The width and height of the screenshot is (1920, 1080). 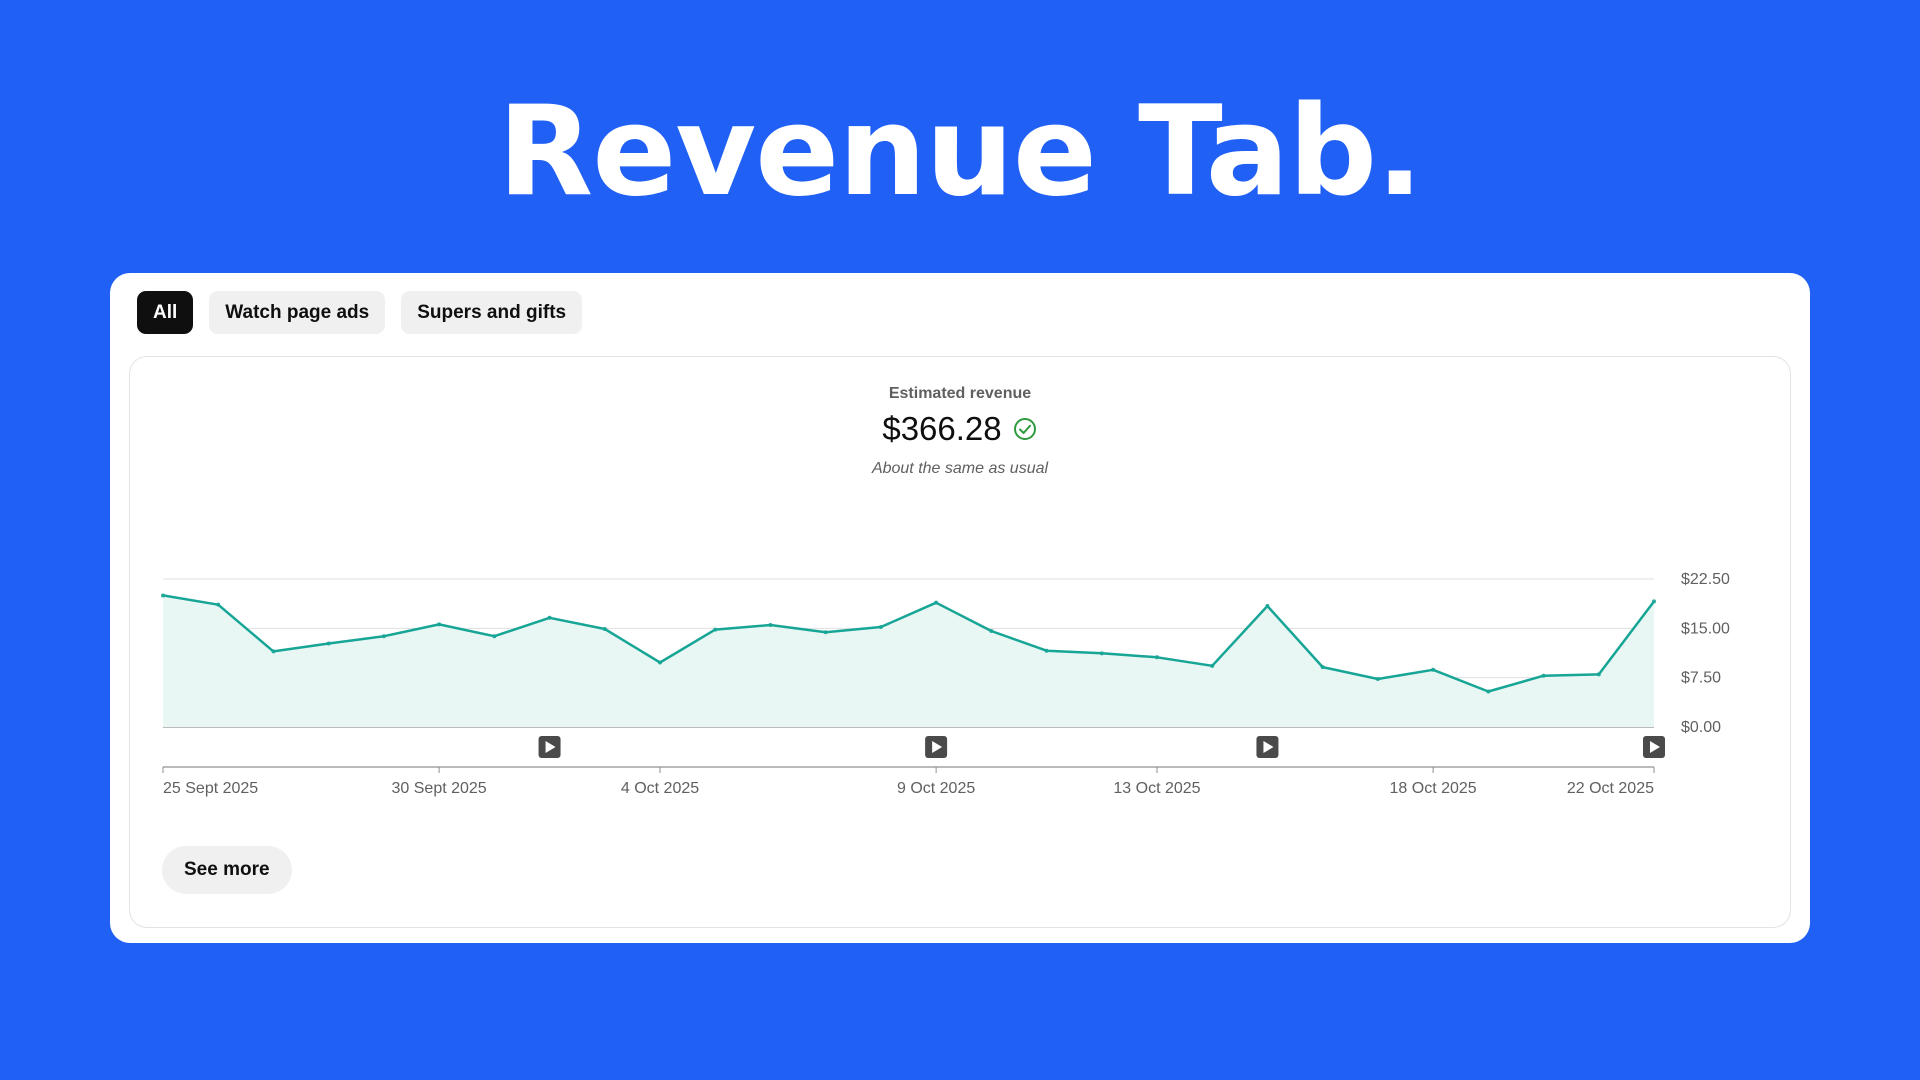 I want to click on y-tick-label: $15.00, so click(x=1705, y=628).